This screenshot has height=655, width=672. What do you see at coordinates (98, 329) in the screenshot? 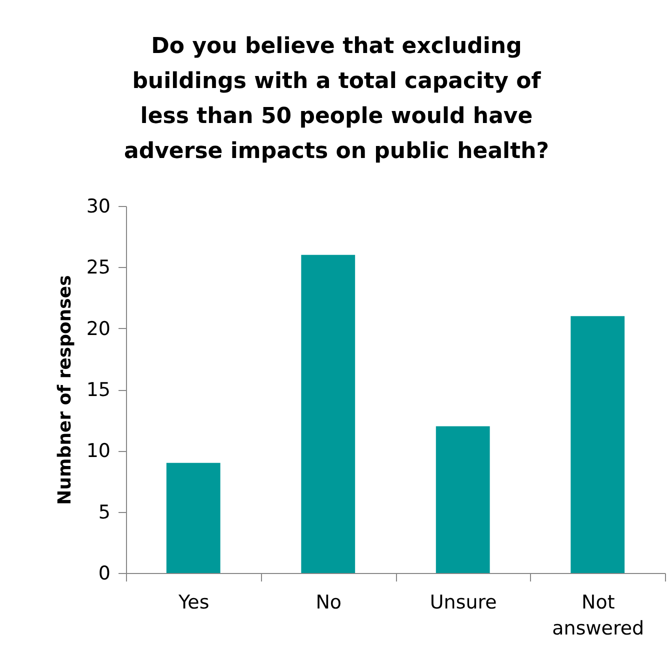
I see `y-tick-label: 20` at bounding box center [98, 329].